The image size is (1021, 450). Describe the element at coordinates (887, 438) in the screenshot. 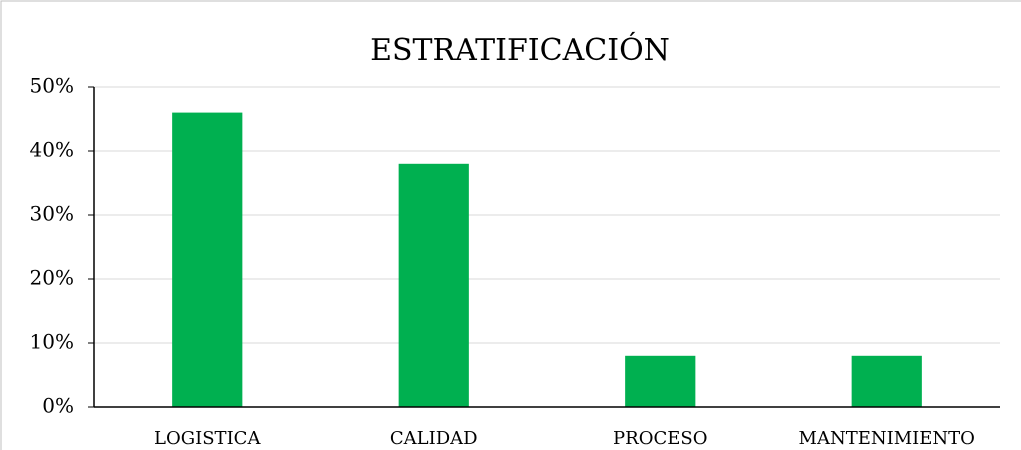

I see `x-tick-label: MANTENIMIENTO` at that location.